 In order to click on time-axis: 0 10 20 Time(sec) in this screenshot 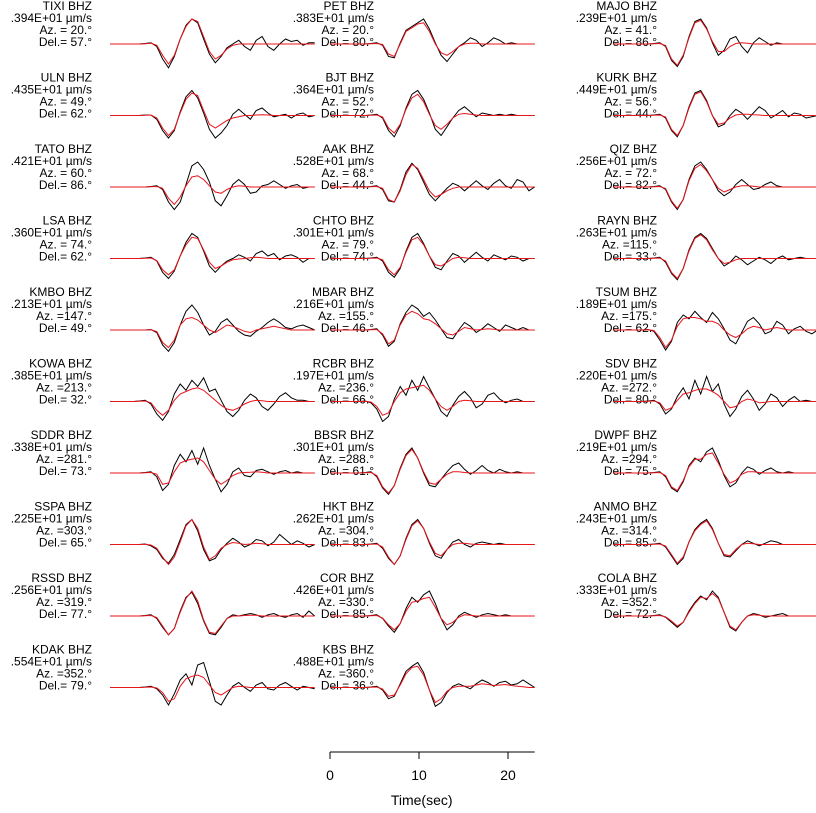, I will do `click(430, 779)`.